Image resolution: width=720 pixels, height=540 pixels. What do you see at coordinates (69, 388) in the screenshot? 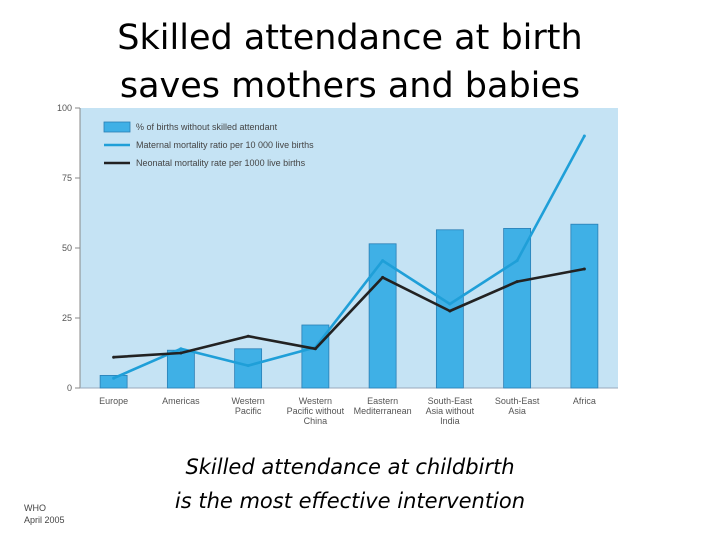
I see `y-tick-label: 0` at bounding box center [69, 388].